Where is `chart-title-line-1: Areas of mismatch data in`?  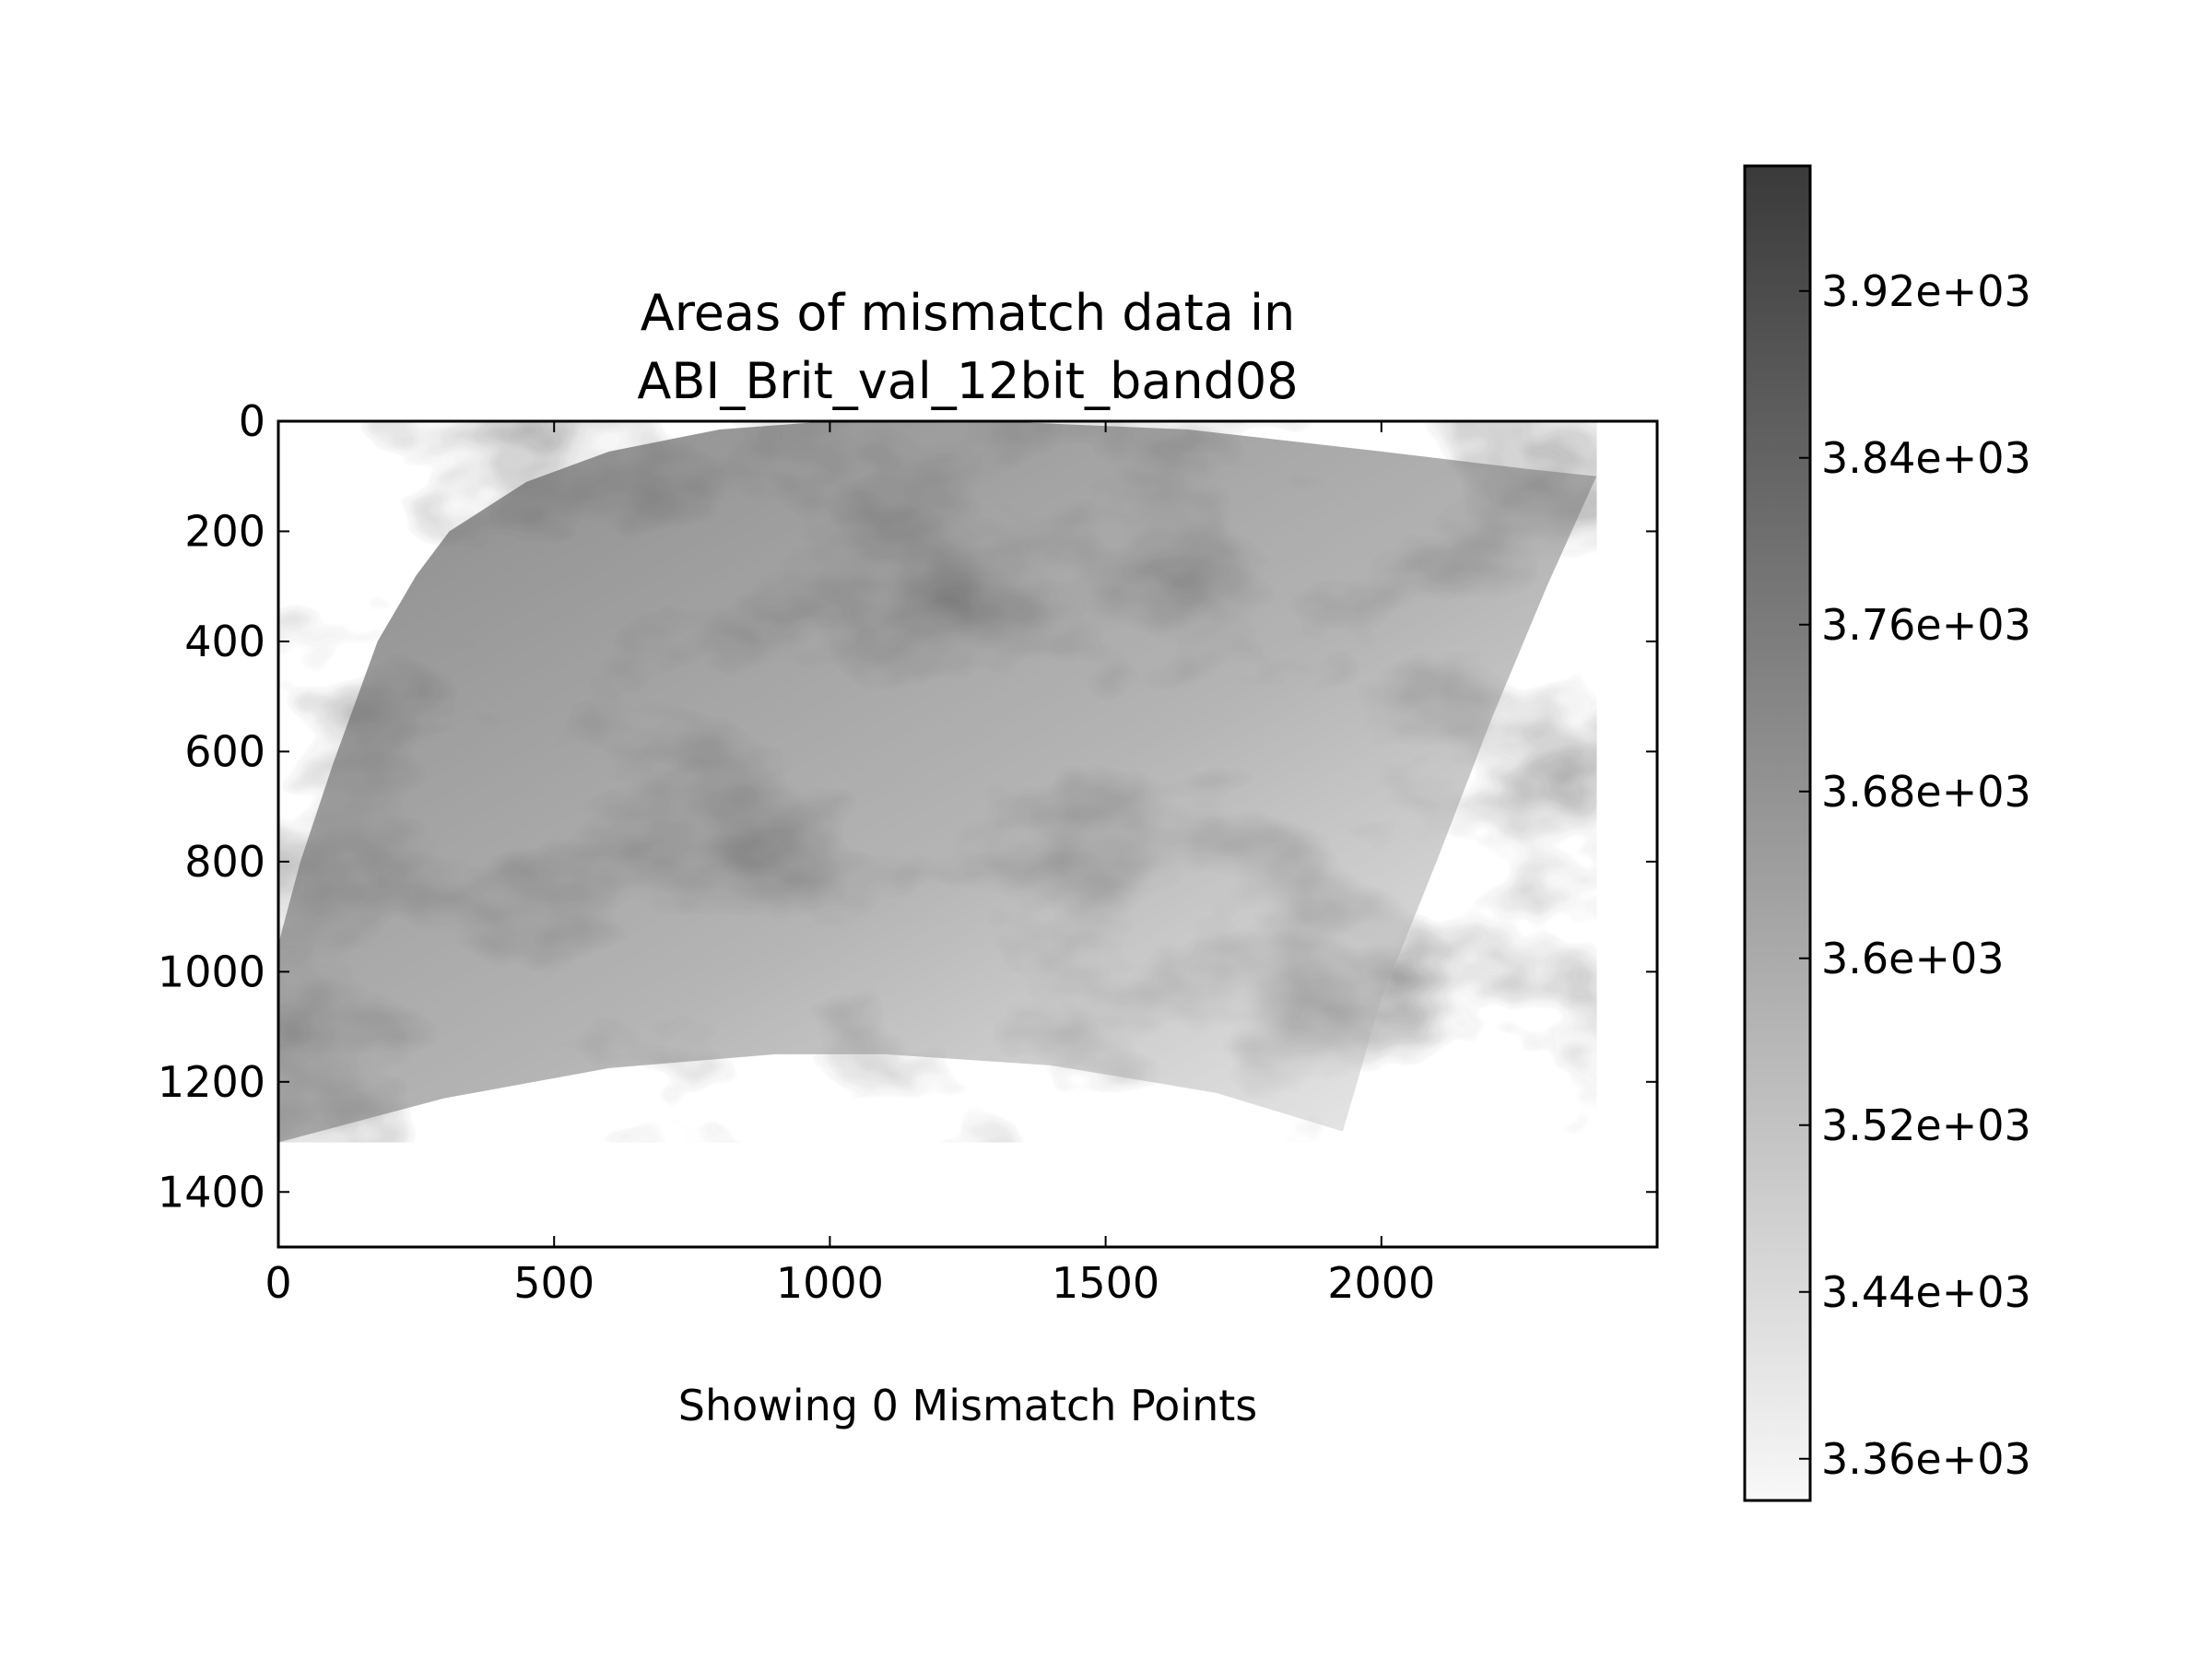
chart-title-line-1: Areas of mismatch data in is located at coordinates (968, 313).